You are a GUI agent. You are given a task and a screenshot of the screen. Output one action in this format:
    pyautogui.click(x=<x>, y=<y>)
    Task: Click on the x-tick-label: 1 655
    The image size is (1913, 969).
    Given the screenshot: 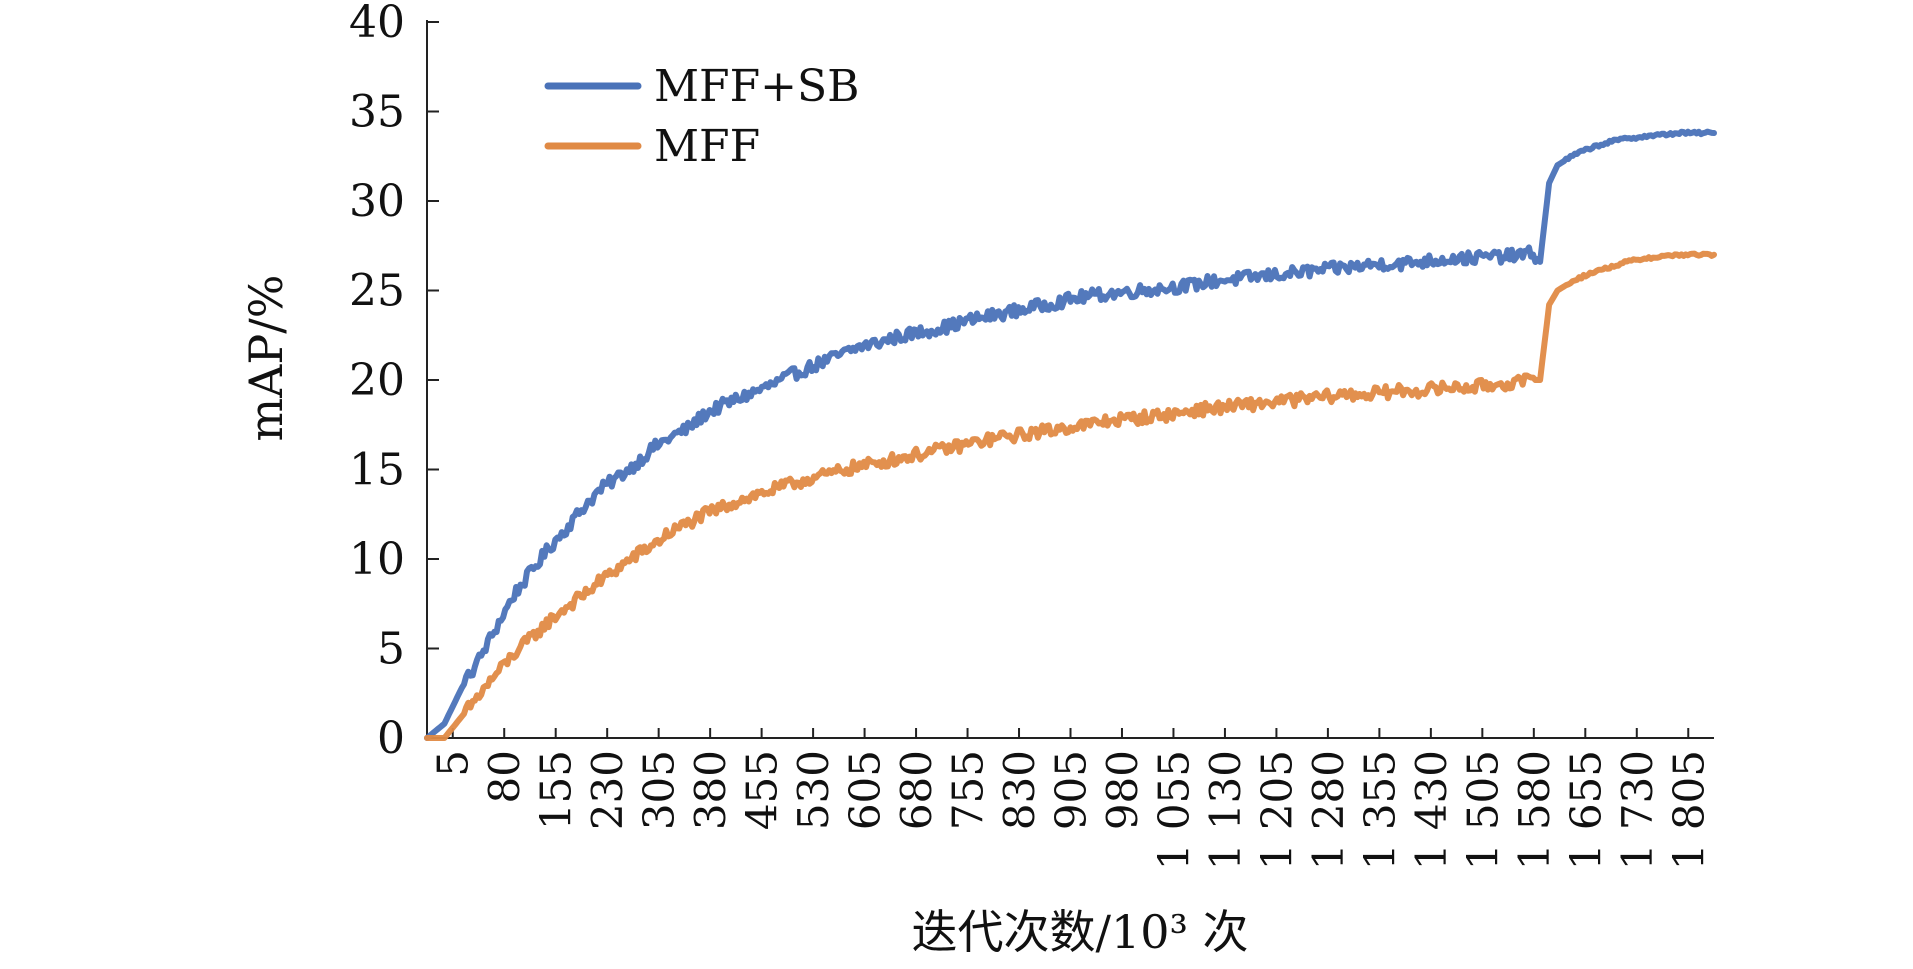 What is the action you would take?
    pyautogui.click(x=1585, y=810)
    